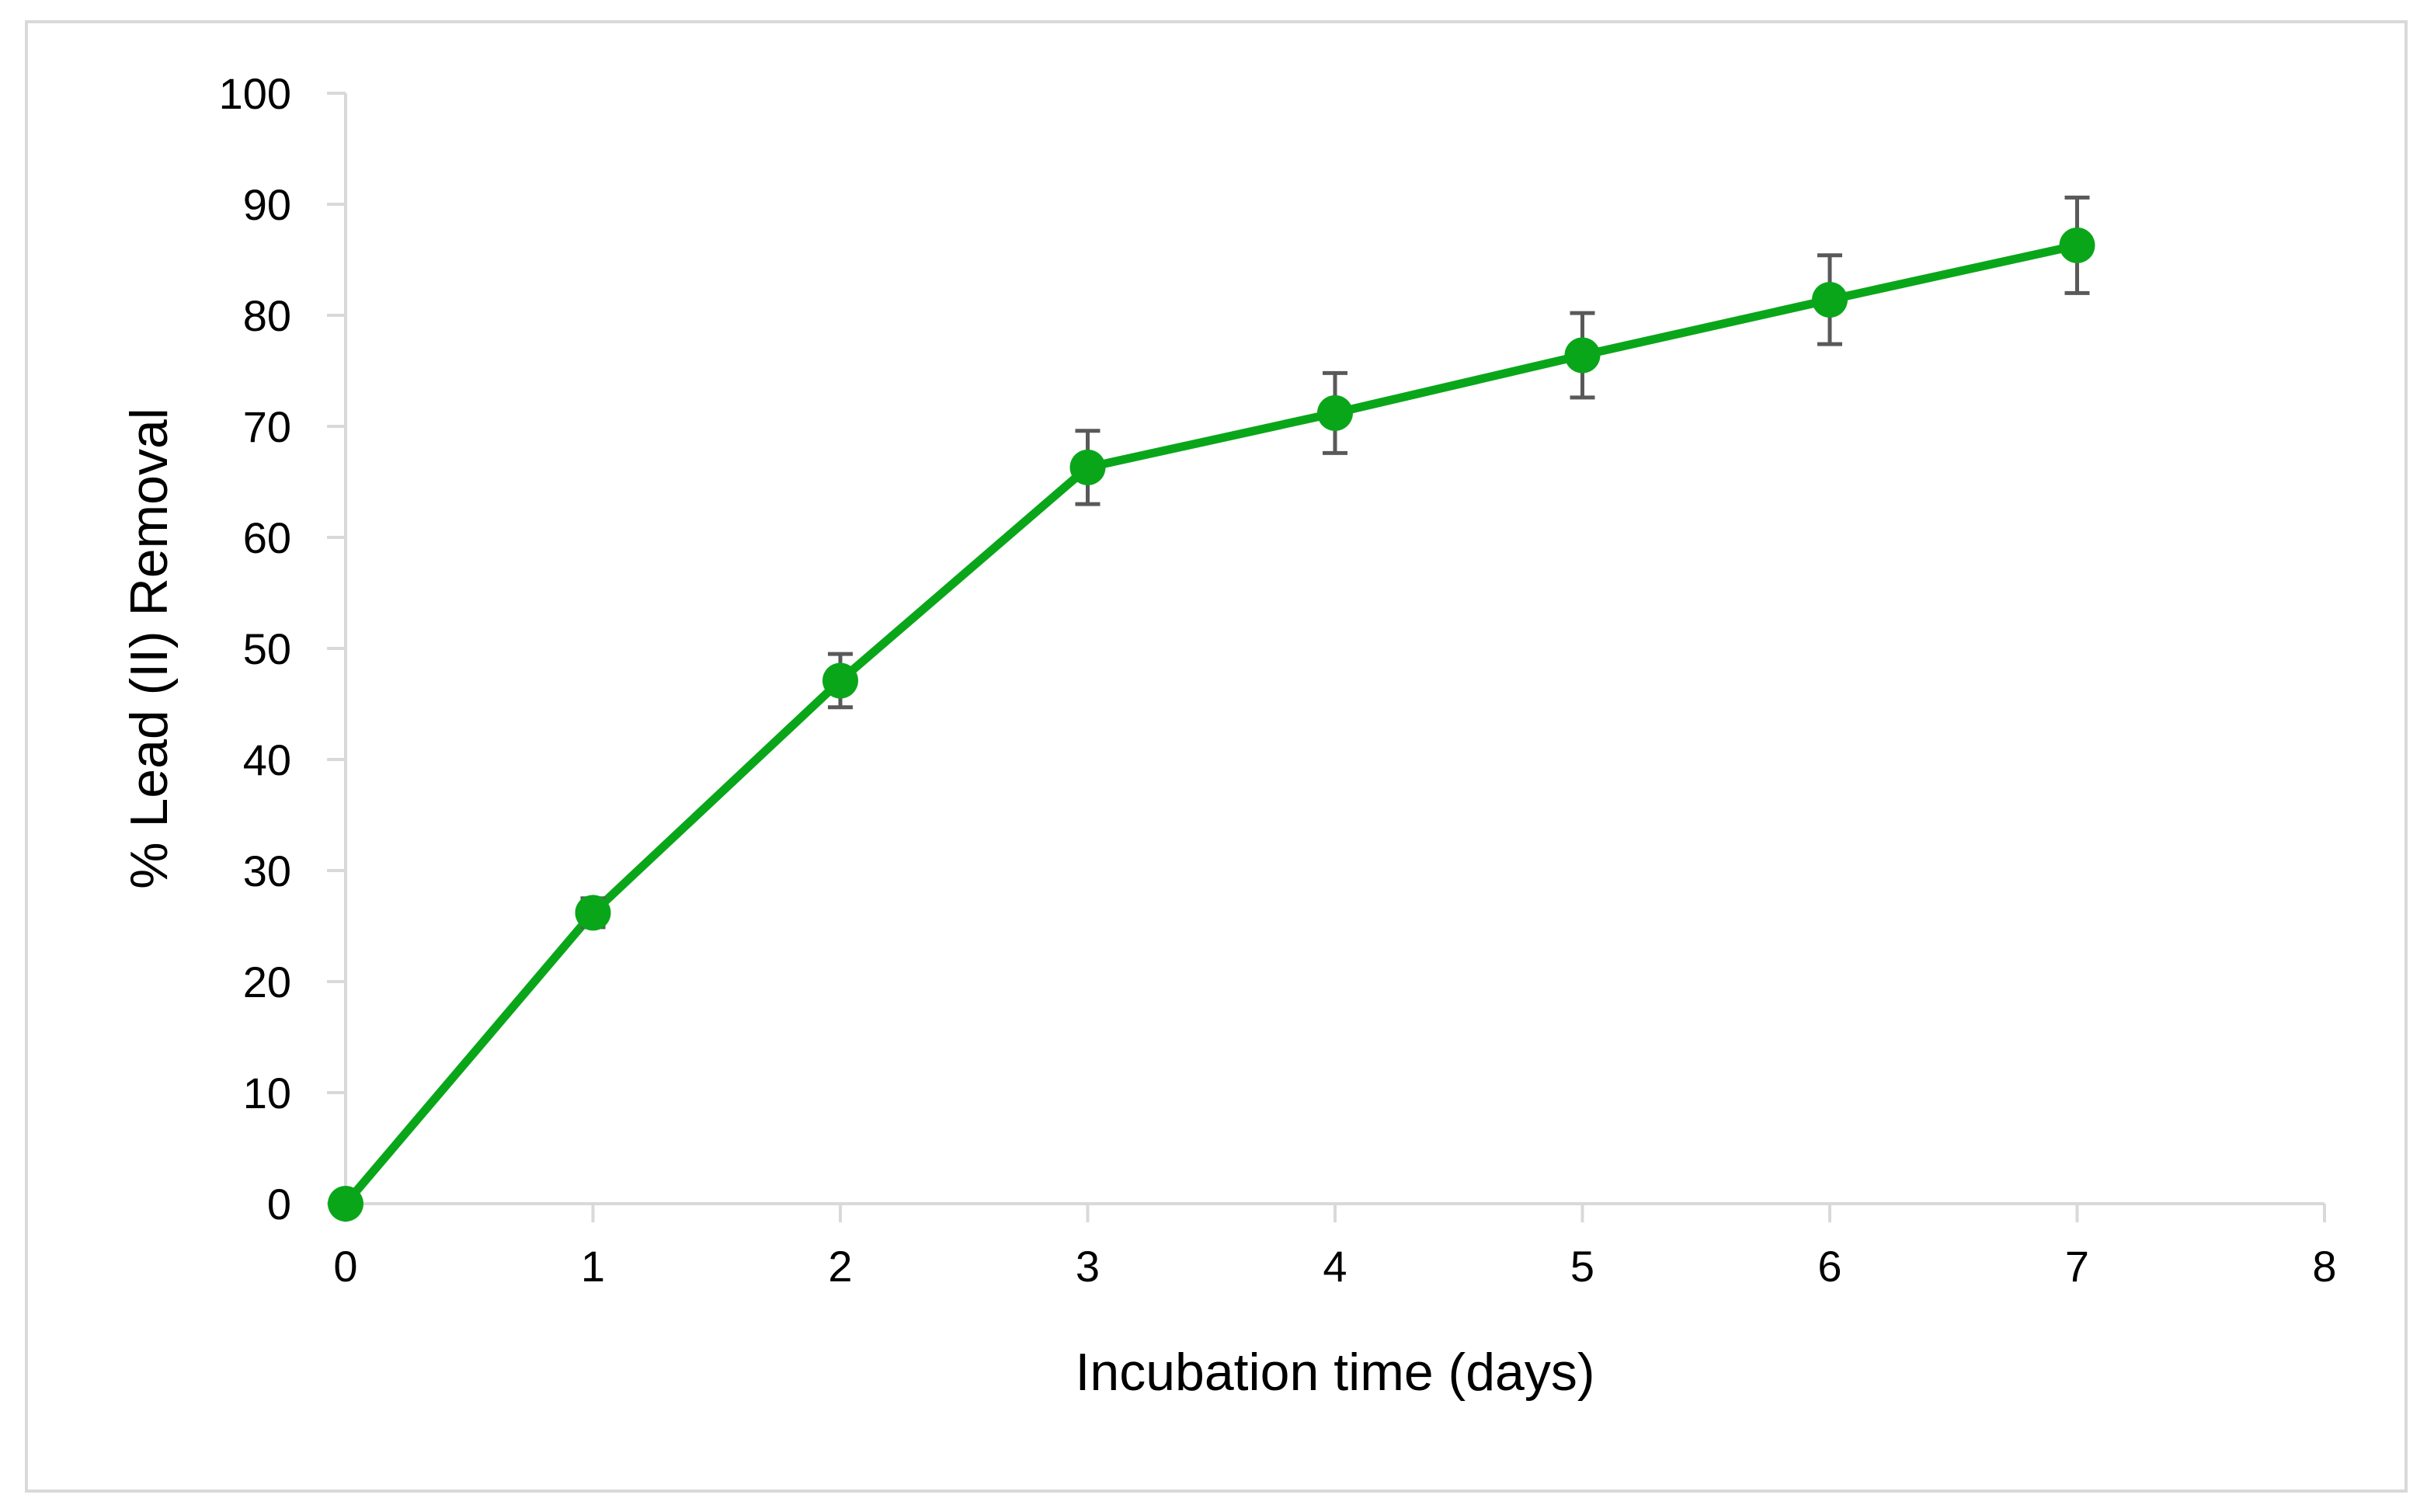 This screenshot has height=1512, width=2434. I want to click on y-tick-label: 30, so click(267, 871).